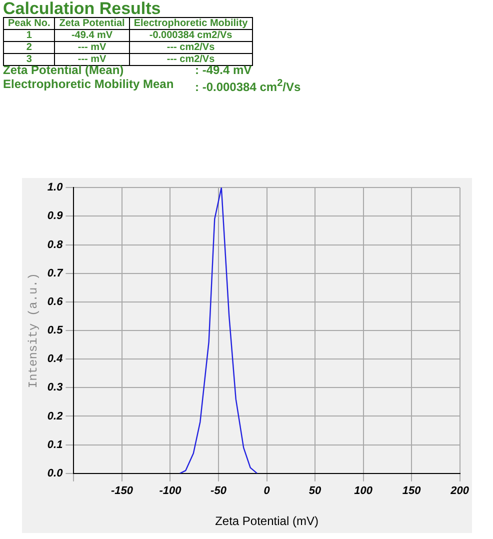 This screenshot has height=539, width=493. Describe the element at coordinates (29, 60) in the screenshot. I see `text: 3` at that location.